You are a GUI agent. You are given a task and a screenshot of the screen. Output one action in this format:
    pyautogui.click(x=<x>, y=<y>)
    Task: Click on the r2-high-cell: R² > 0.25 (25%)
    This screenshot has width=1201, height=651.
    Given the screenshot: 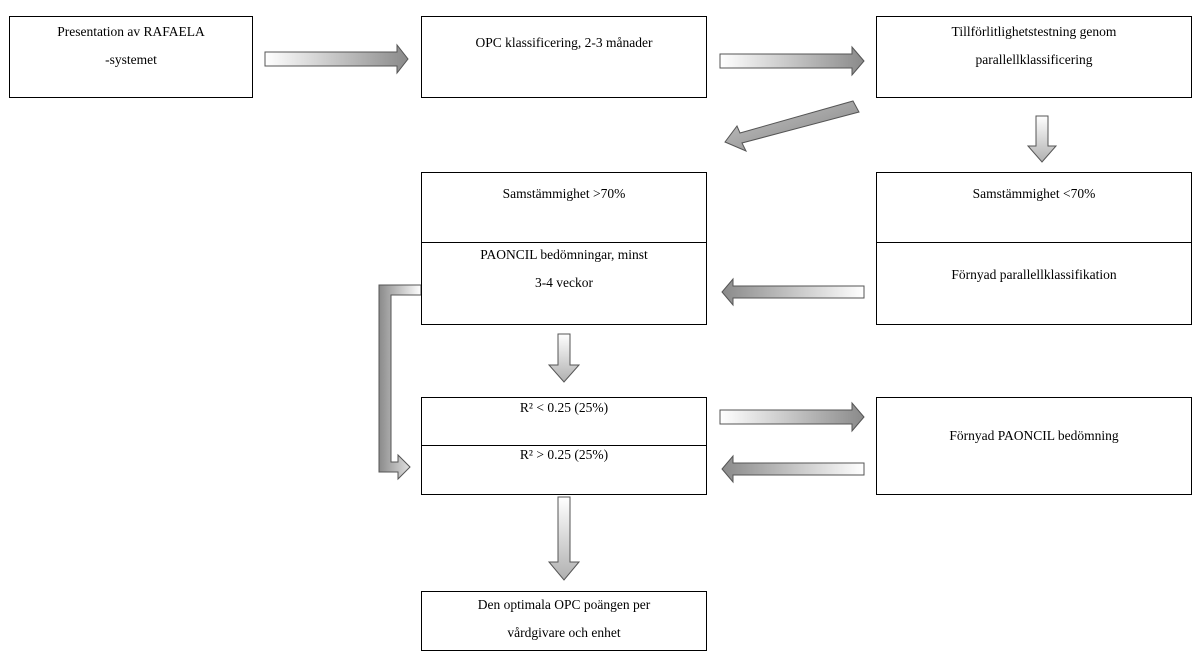 What is the action you would take?
    pyautogui.click(x=564, y=469)
    